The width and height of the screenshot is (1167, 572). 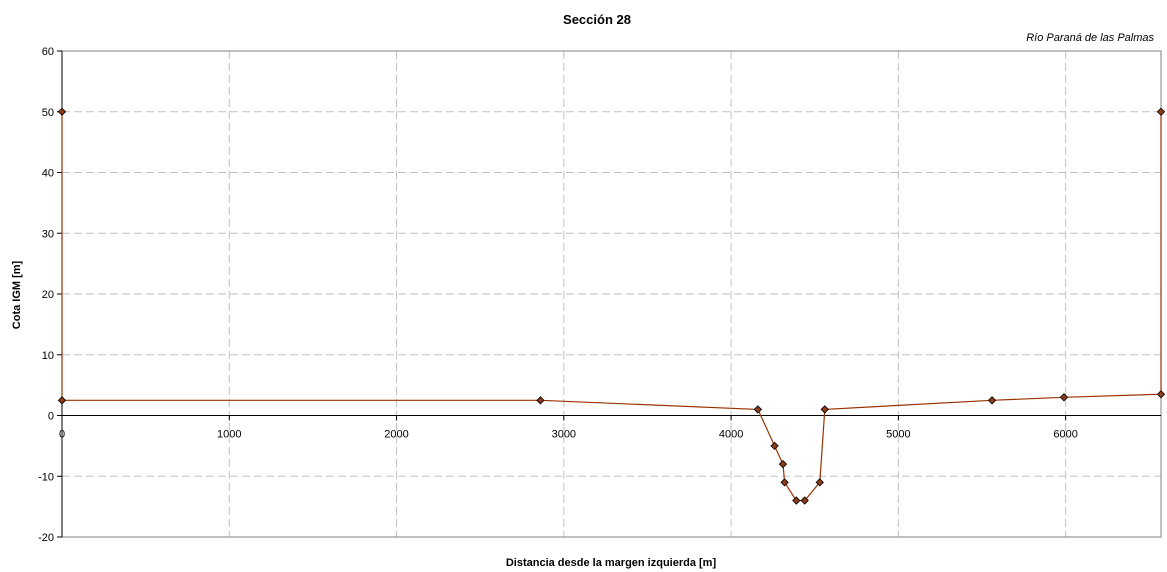 I want to click on chart-subtitle: Río Paraná de las Palmas, so click(x=1090, y=38).